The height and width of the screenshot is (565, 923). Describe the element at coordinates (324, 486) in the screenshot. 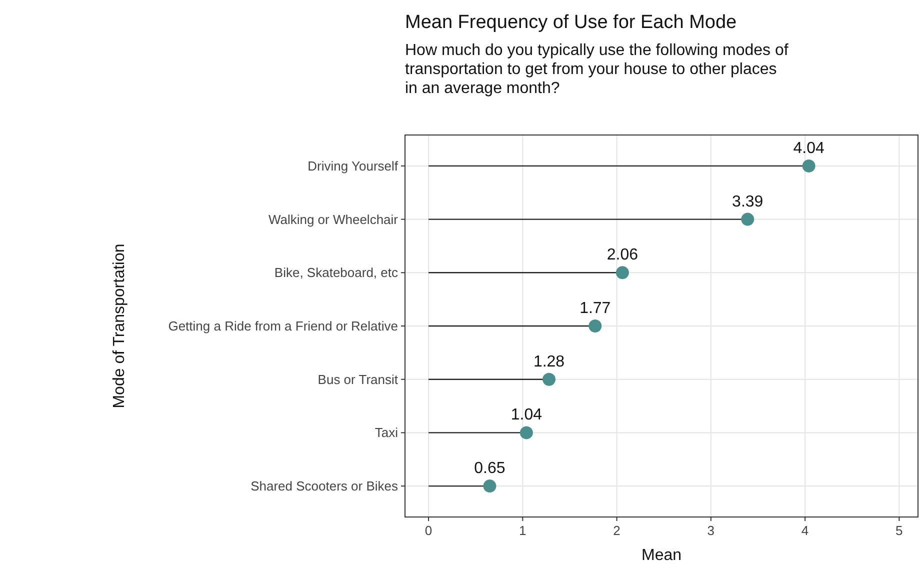

I see `y-tick-label: Shared Scooters or Bikes` at that location.